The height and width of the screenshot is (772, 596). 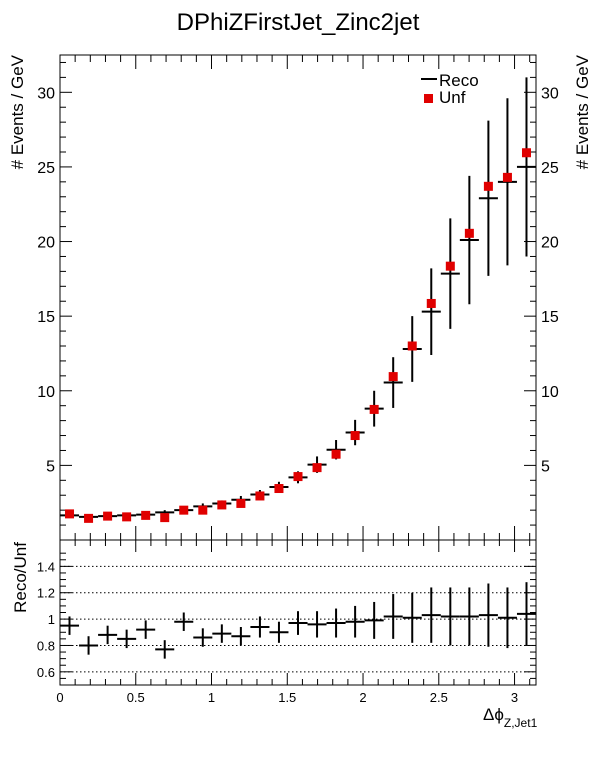 I want to click on x-axis-label: ΔϕZ,Jet1, so click(x=510, y=717).